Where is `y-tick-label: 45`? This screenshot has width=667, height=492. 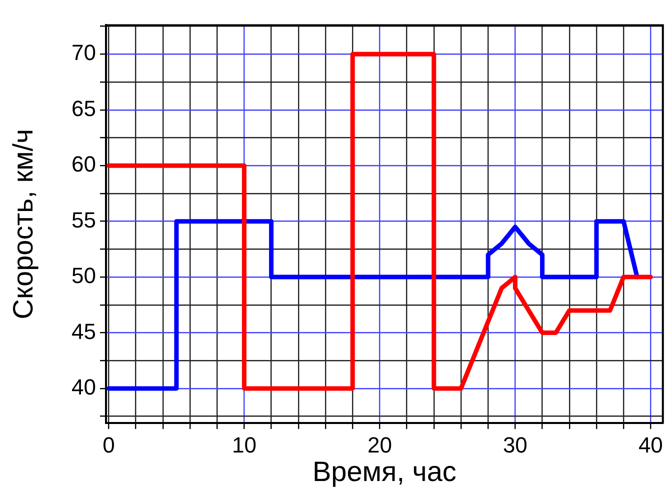 y-tick-label: 45 is located at coordinates (84, 331).